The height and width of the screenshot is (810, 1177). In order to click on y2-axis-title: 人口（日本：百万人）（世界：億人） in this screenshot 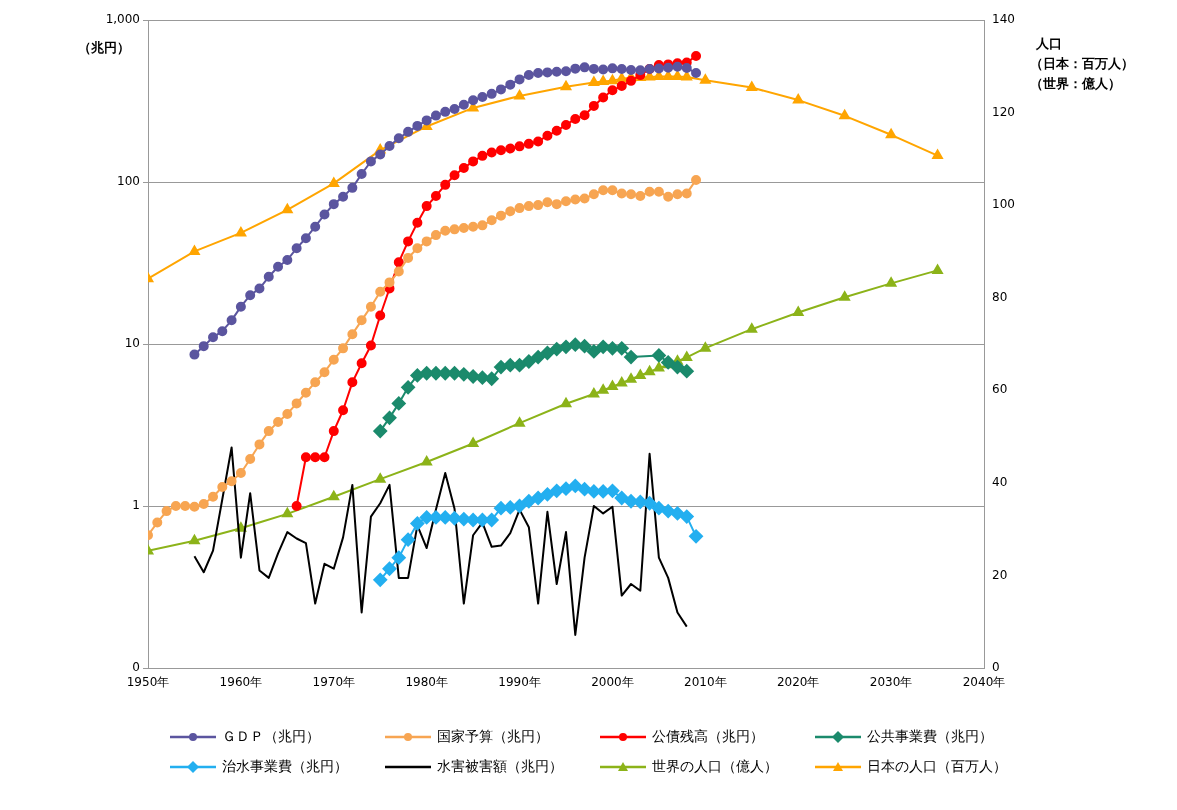, I will do `click(1082, 64)`.